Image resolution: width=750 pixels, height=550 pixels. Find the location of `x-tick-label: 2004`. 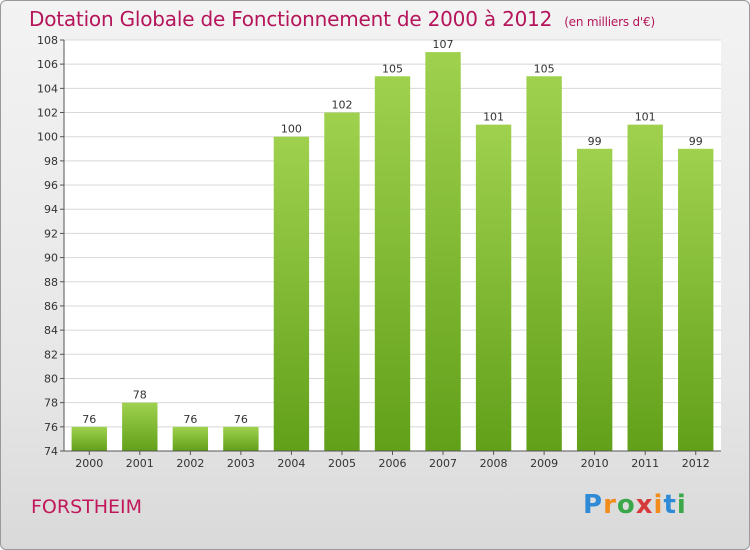

x-tick-label: 2004 is located at coordinates (291, 463).